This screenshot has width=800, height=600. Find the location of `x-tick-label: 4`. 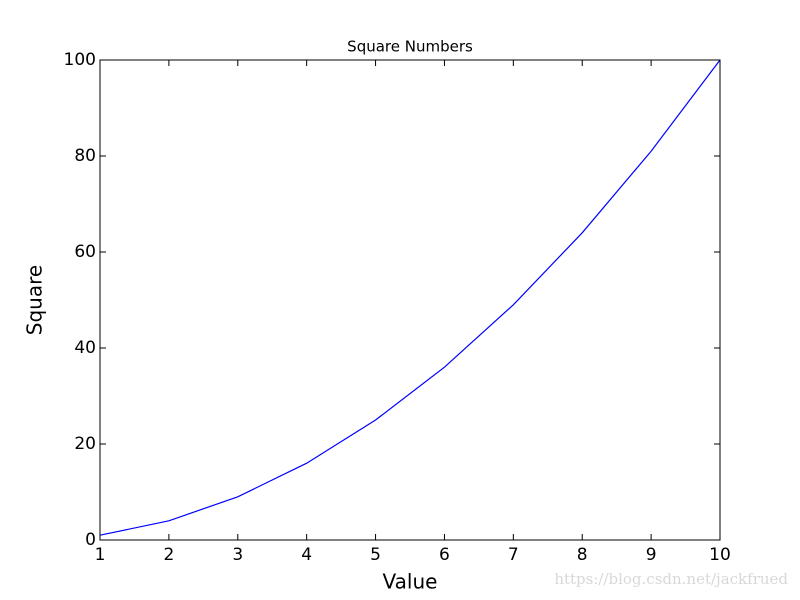

x-tick-label: 4 is located at coordinates (306, 555).